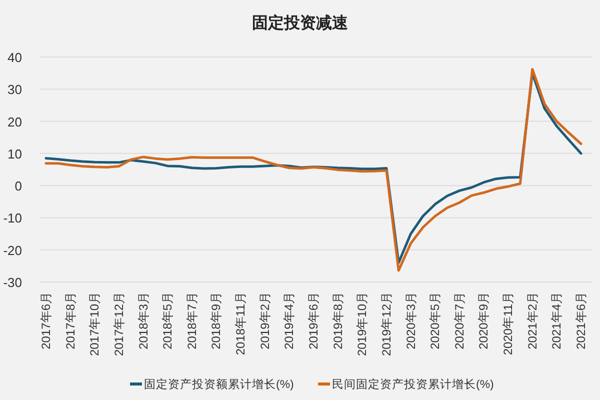 The width and height of the screenshot is (600, 400). Describe the element at coordinates (167, 321) in the screenshot. I see `x-tick-label: 2018年5月` at that location.